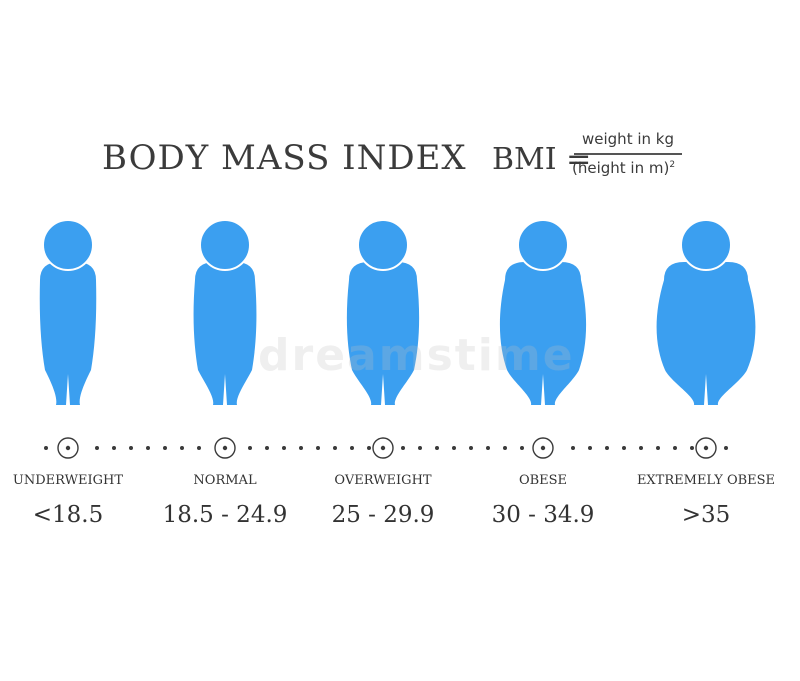 The height and width of the screenshot is (681, 800). What do you see at coordinates (706, 333) in the screenshot?
I see `body-silhouette-extremely-obese` at bounding box center [706, 333].